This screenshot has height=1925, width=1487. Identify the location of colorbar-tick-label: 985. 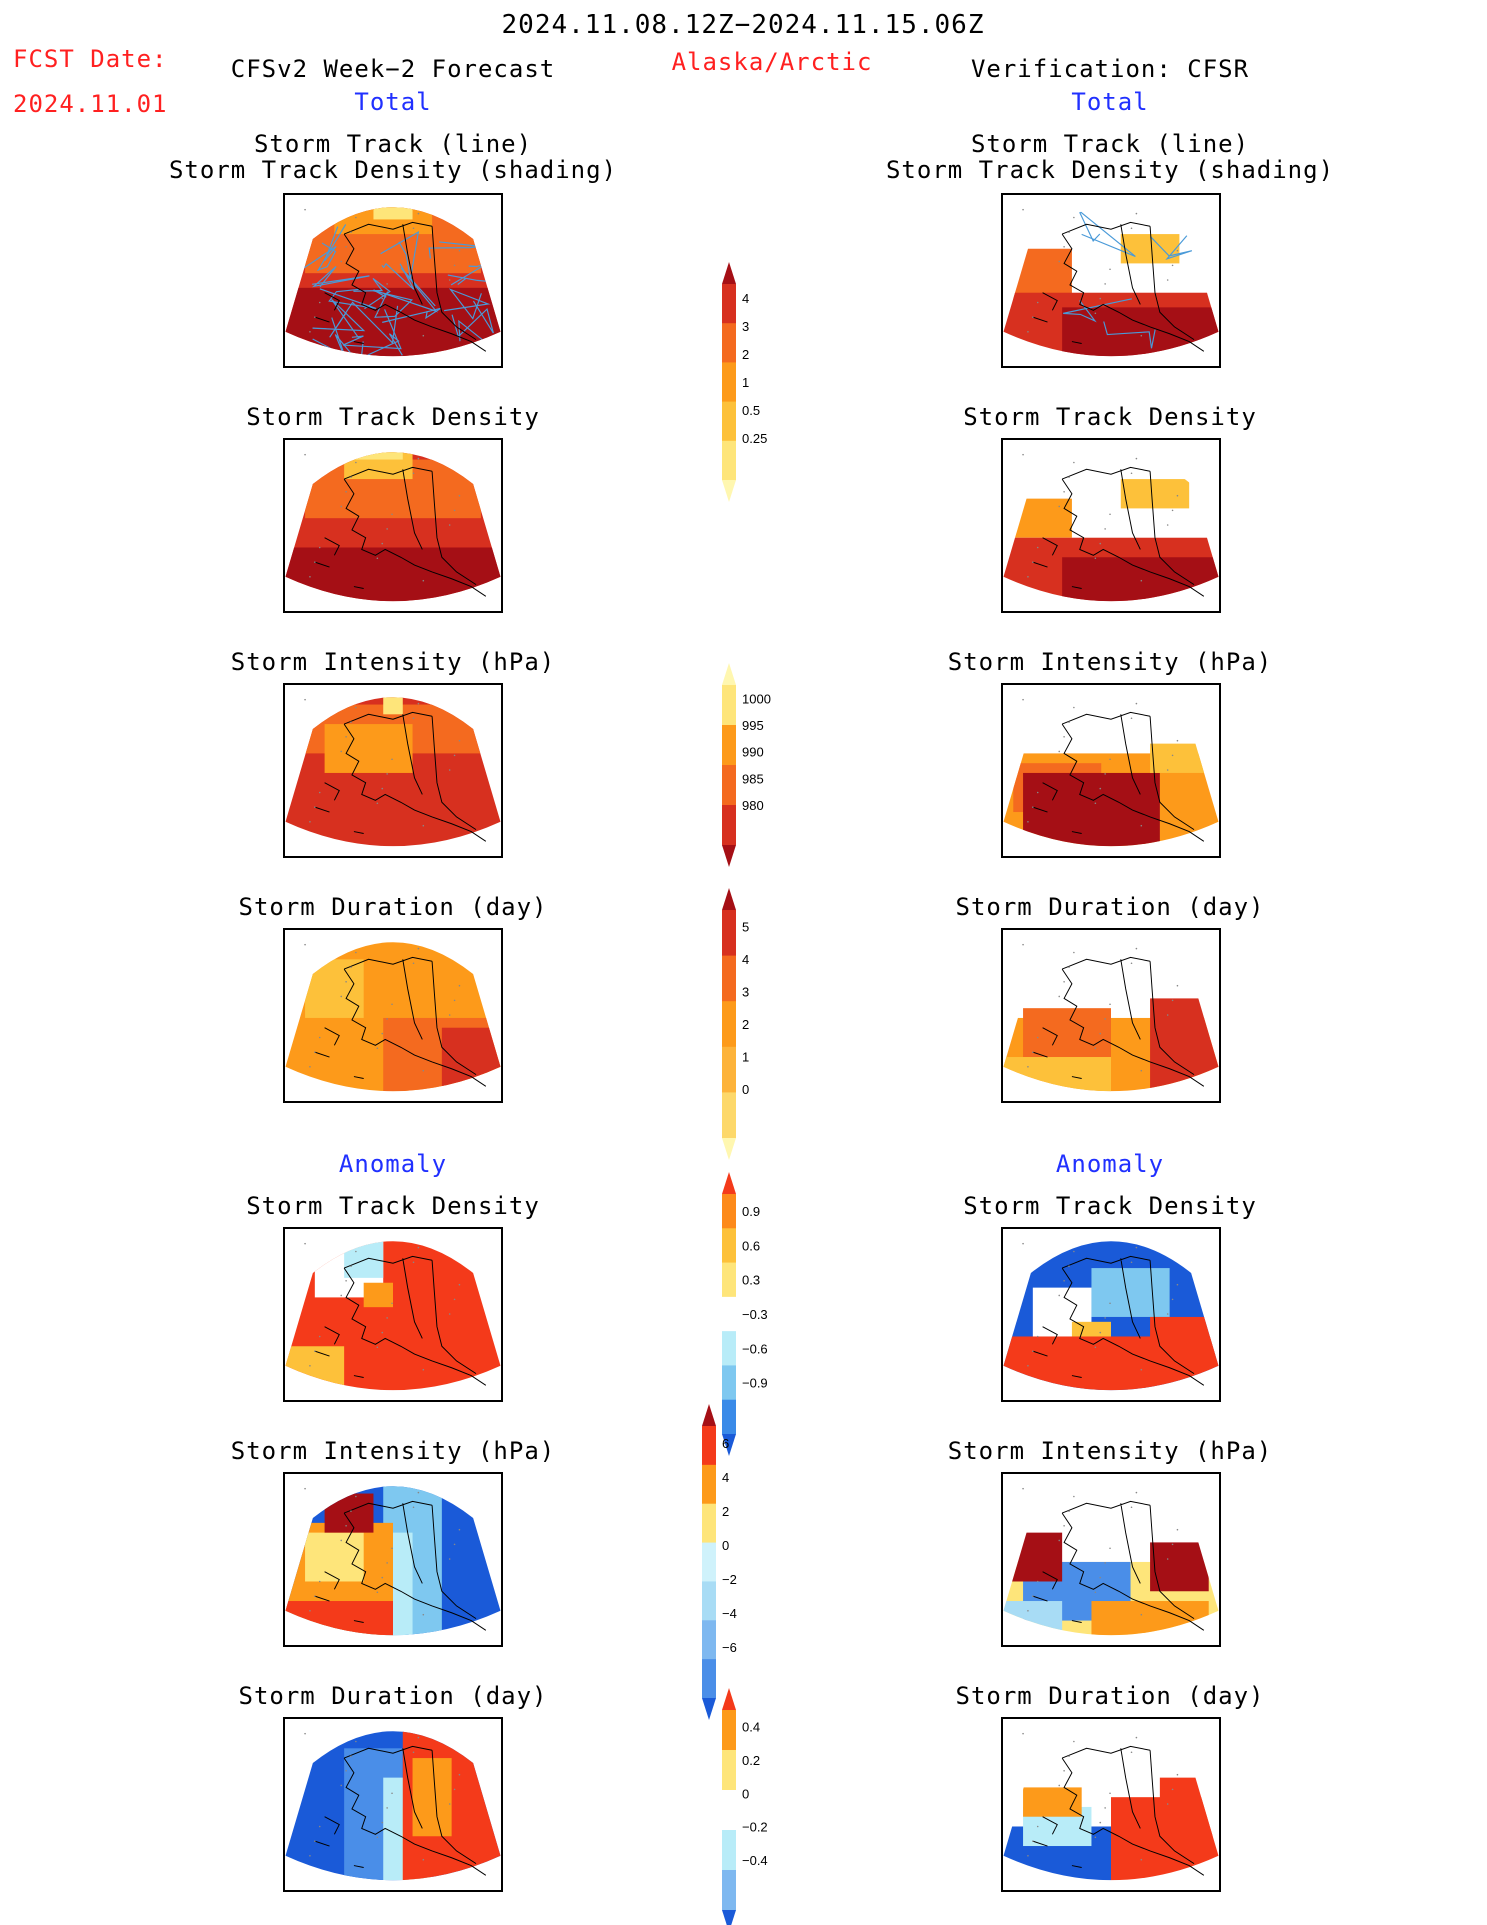
(753, 778).